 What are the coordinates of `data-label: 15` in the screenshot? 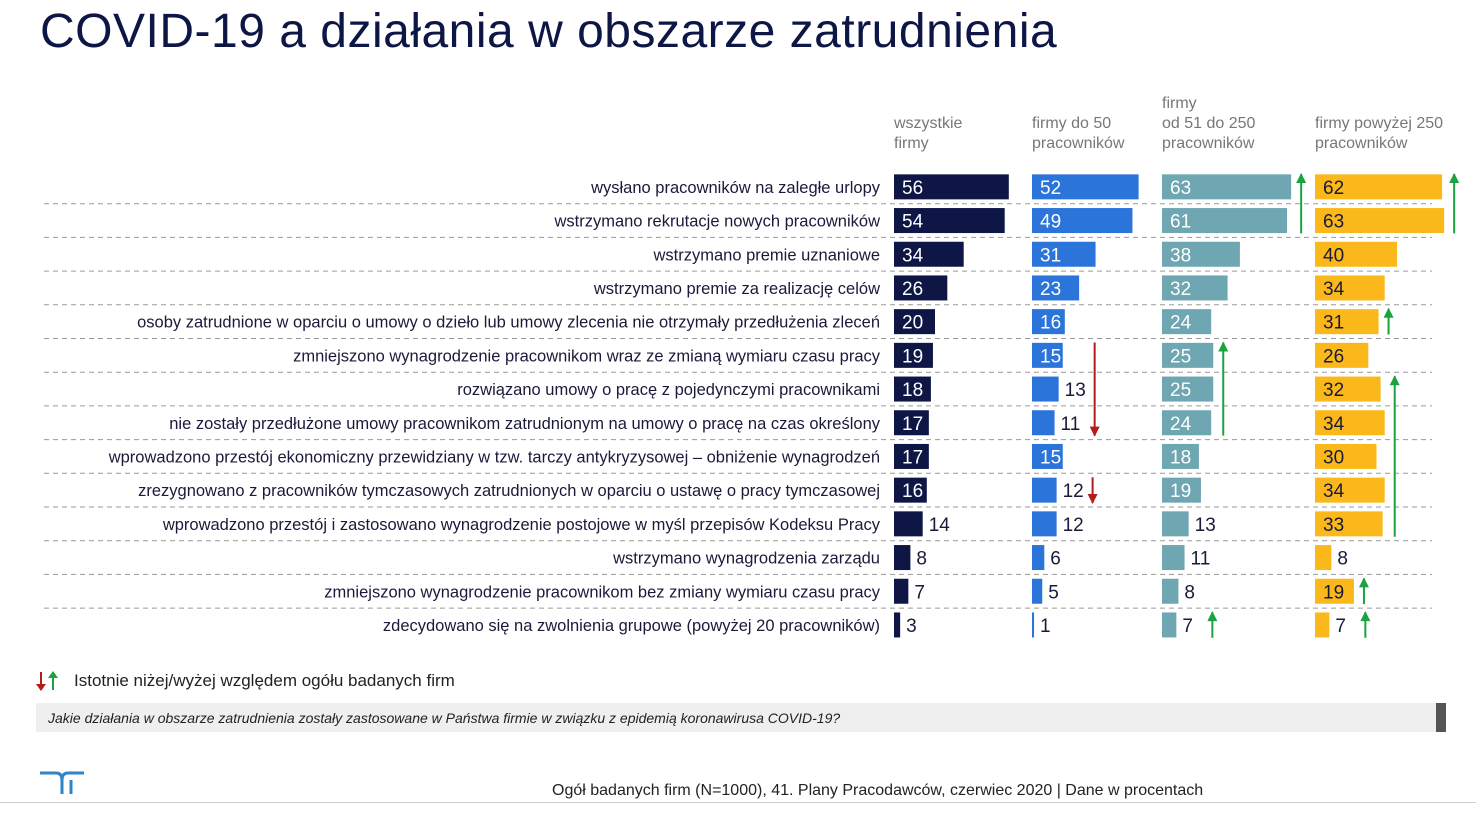 It's located at (1050, 356).